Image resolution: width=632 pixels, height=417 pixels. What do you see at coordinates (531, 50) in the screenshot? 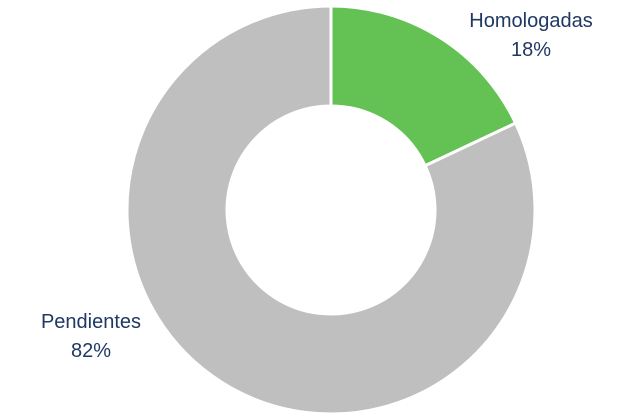
I see `slice-label-homologadas-percent: 18%` at bounding box center [531, 50].